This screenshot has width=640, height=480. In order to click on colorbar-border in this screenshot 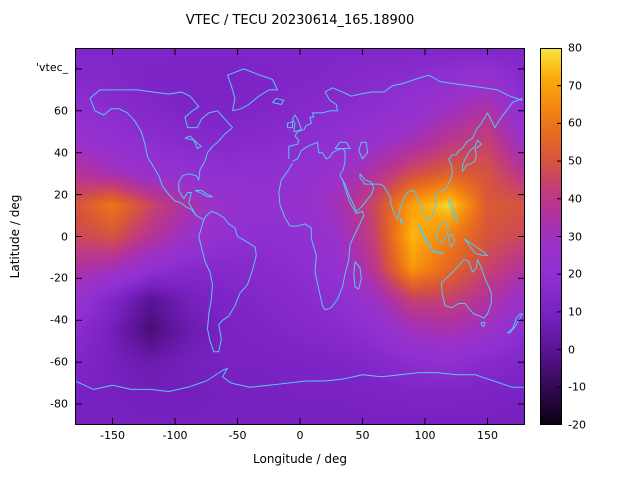, I will do `click(551, 236)`.